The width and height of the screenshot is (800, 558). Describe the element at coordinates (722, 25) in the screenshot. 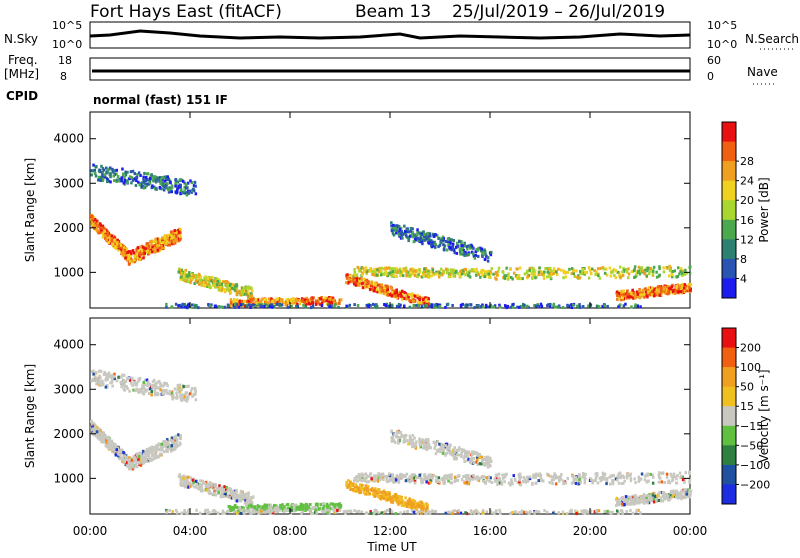

I see `nsearch-tick-top: 10^5` at that location.